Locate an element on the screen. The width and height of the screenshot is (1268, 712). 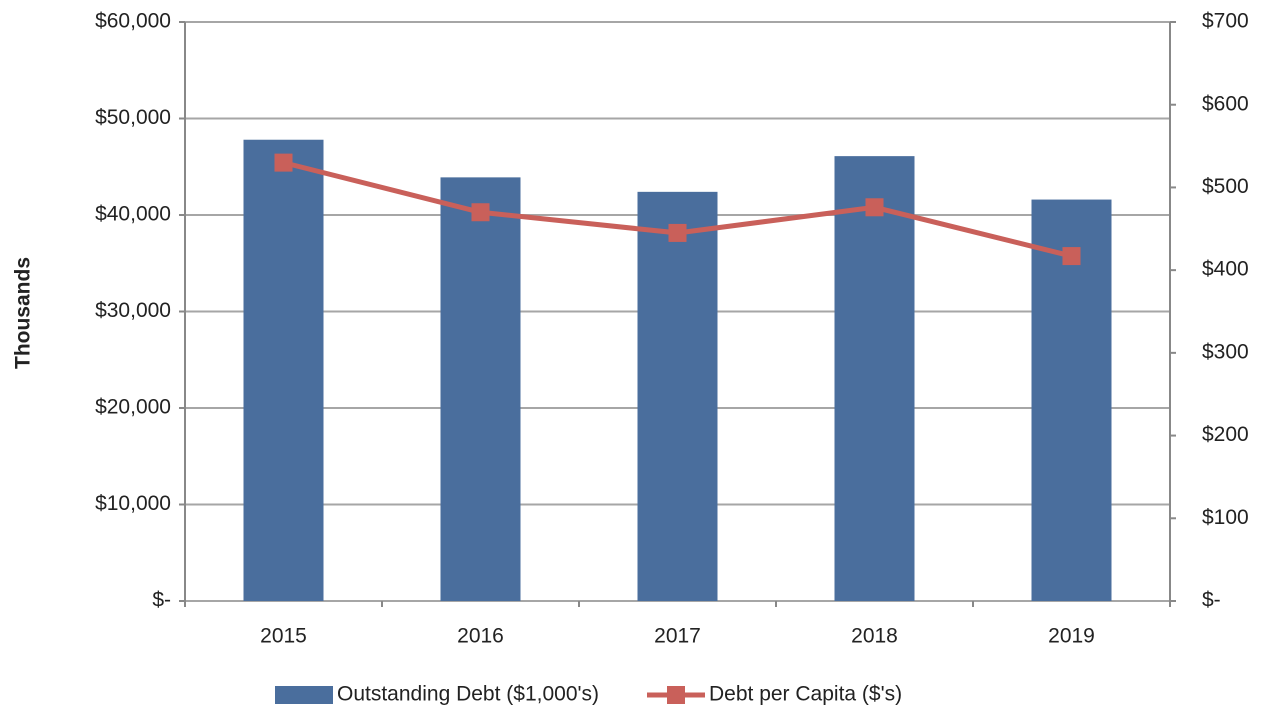
y2-tick-label: $700 is located at coordinates (1225, 21).